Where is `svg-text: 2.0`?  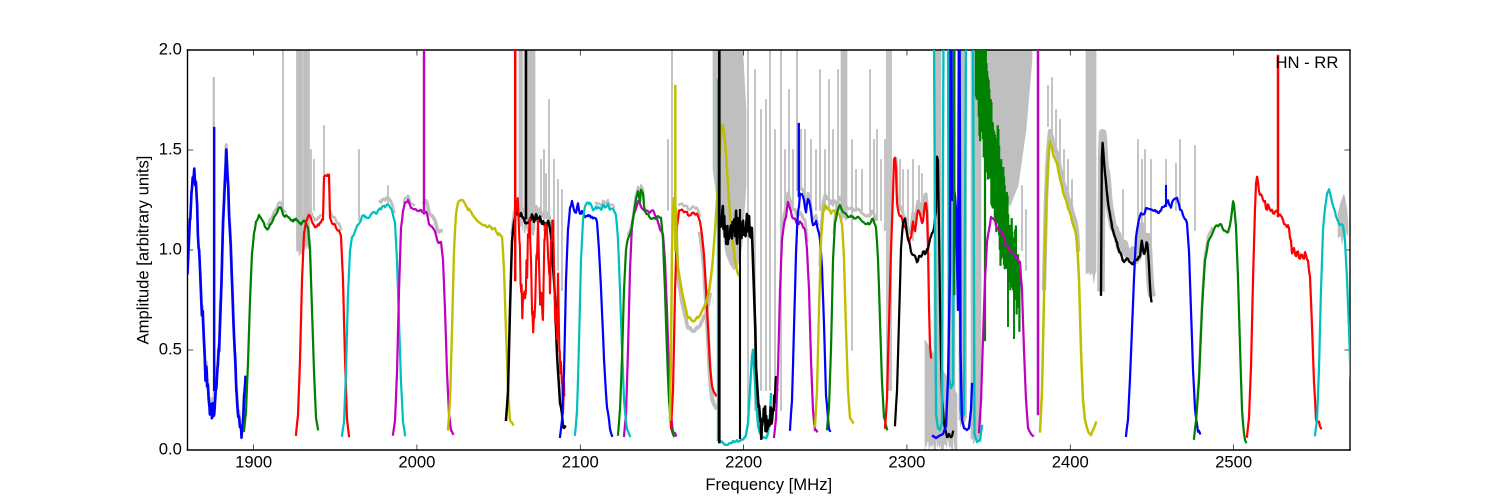
svg-text: 2.0 is located at coordinates (170, 48).